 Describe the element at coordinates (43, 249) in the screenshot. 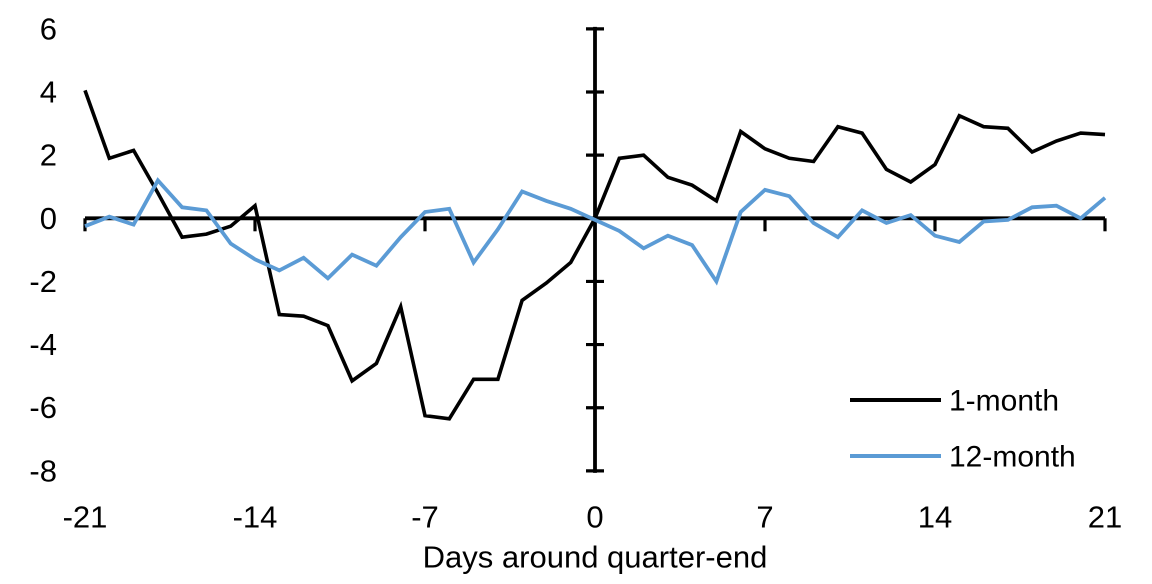

I see `y-axis-tick-labels: 6 4 2 0 -2 -4 -6 -8` at that location.